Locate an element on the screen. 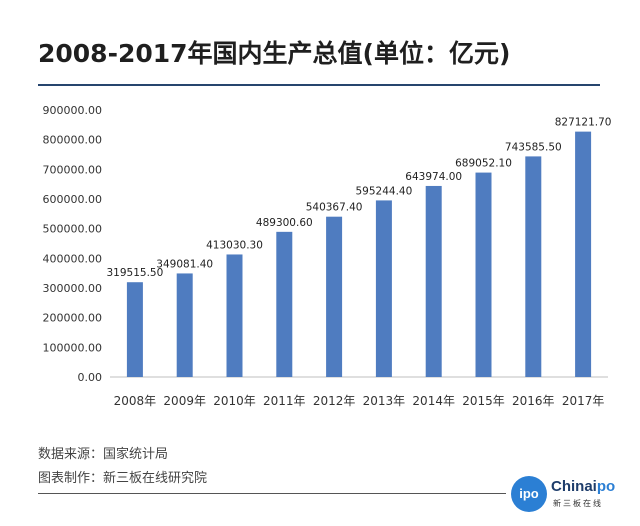 The height and width of the screenshot is (526, 640). x-tick-label: 2014年 is located at coordinates (433, 401).